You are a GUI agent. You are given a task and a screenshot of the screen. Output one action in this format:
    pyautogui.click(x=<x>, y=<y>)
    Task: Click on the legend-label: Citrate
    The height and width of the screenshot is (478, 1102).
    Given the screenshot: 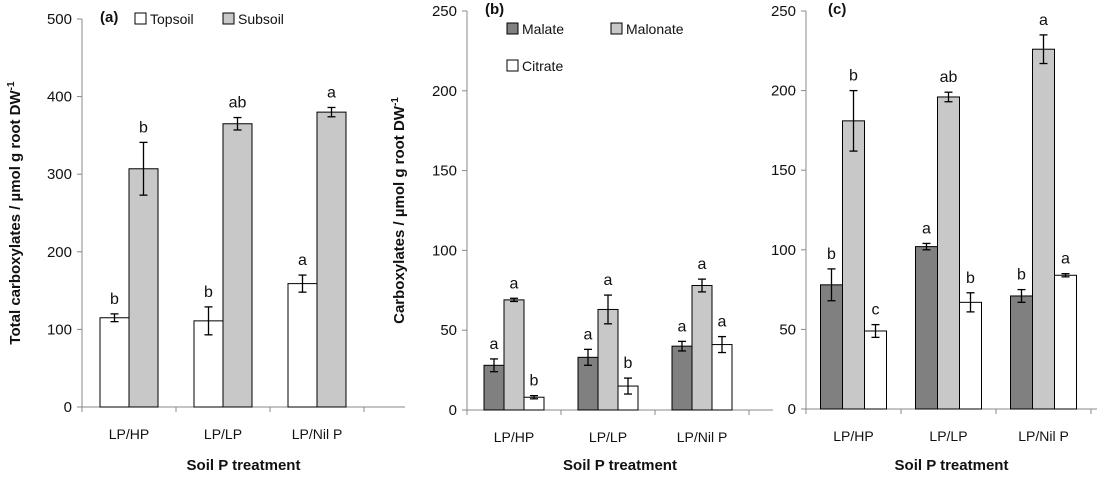 What is the action you would take?
    pyautogui.click(x=542, y=66)
    